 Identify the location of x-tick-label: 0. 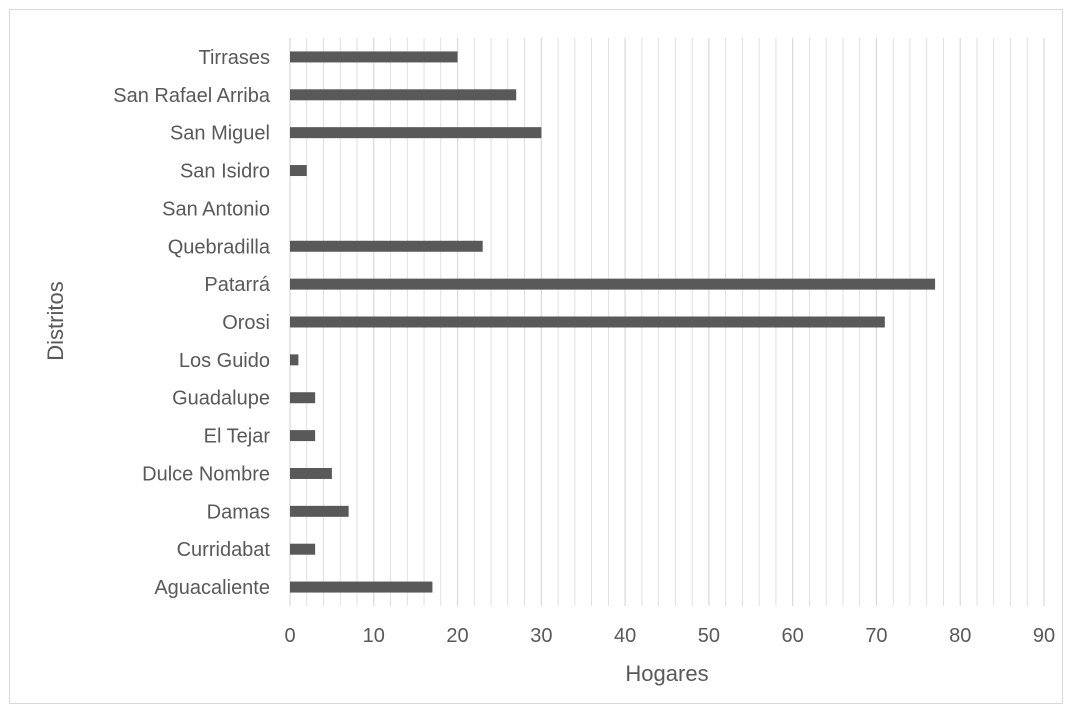
(289, 636).